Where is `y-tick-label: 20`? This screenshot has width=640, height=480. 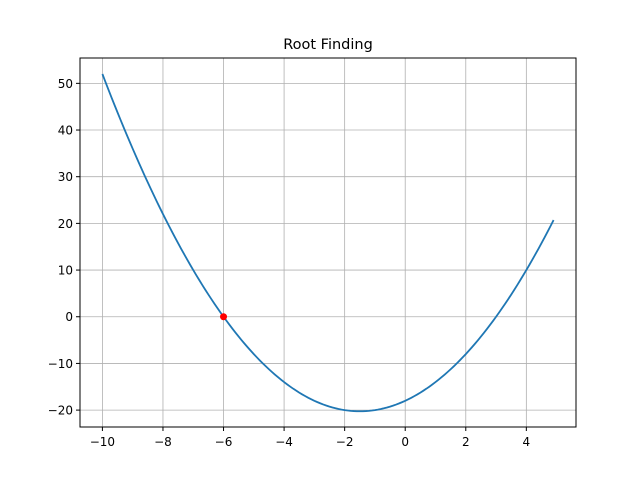
y-tick-label: 20 is located at coordinates (65, 224).